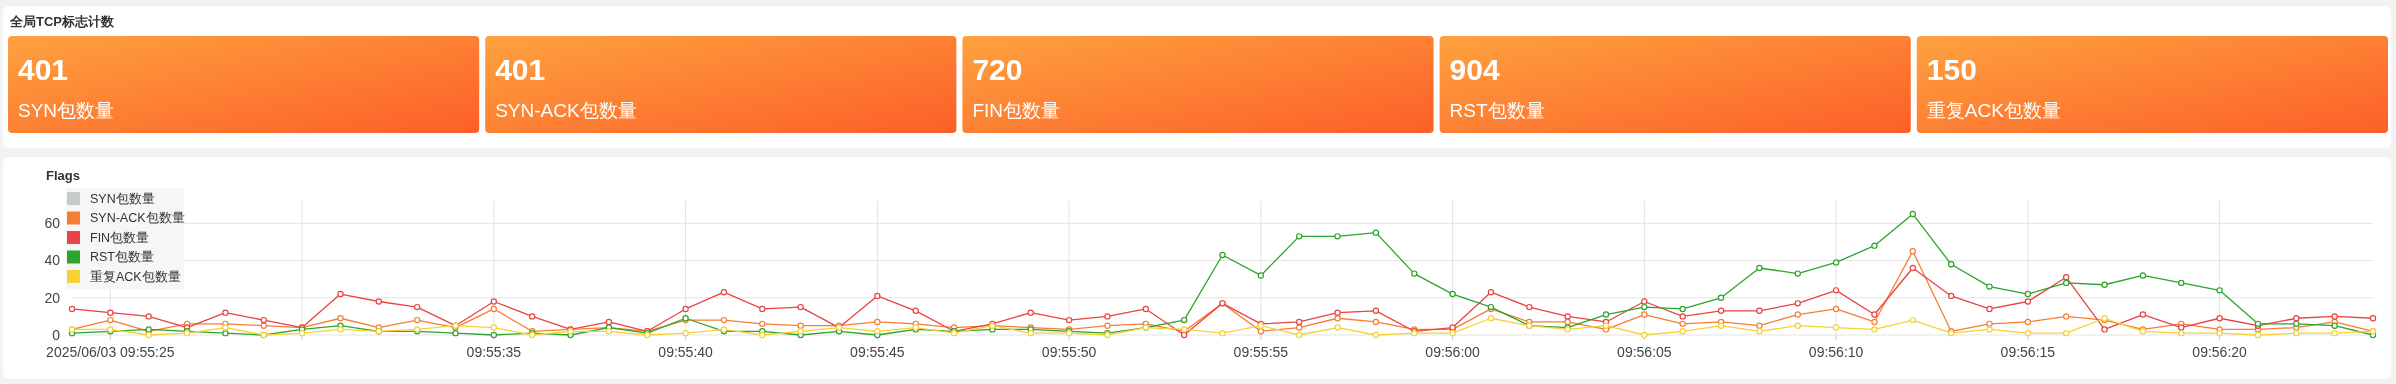 This screenshot has height=384, width=2396. I want to click on x-tick-label: 09:56:20, so click(2220, 352).